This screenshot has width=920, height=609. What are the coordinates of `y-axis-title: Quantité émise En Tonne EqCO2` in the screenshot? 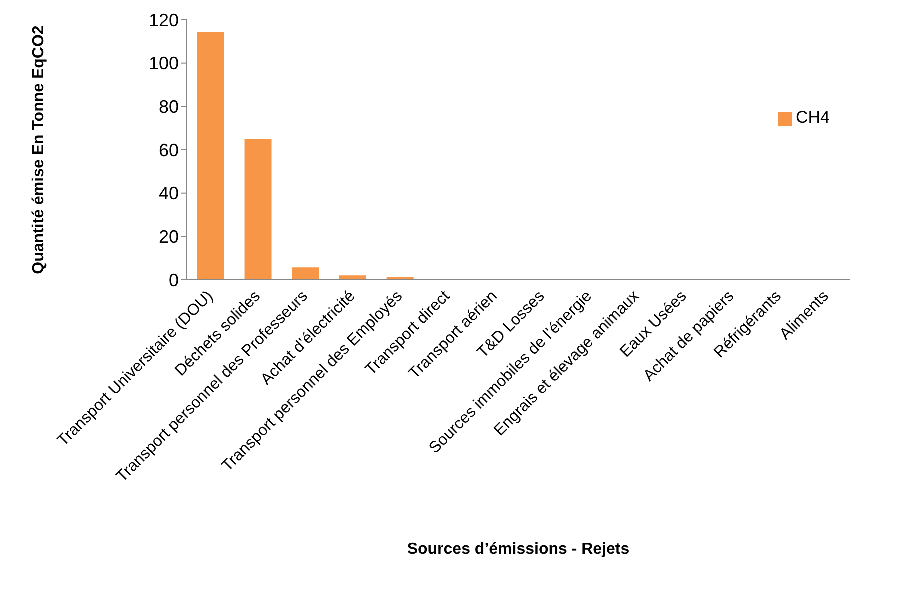 It's located at (39, 150).